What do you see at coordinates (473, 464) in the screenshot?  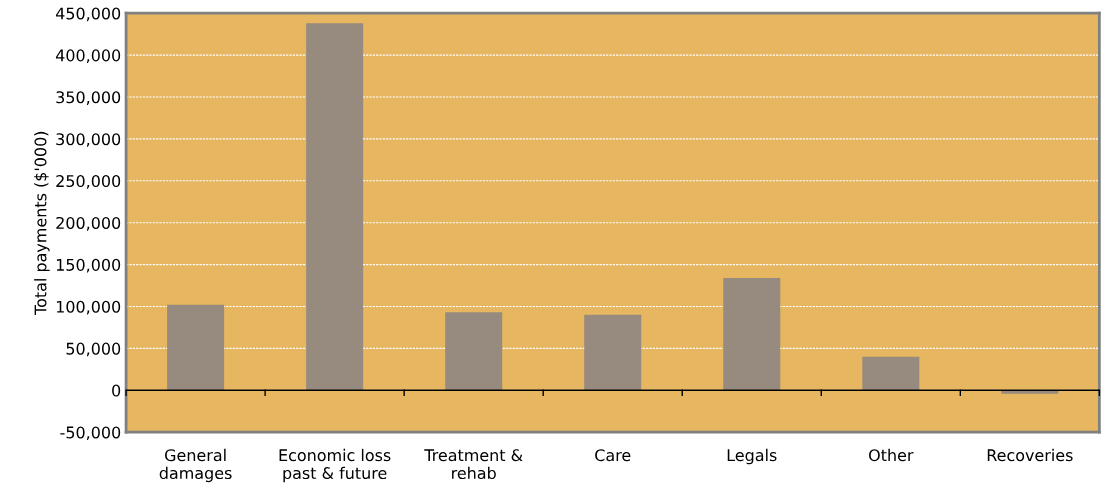 I see `x-tick-label: Treatment & rehab` at bounding box center [473, 464].